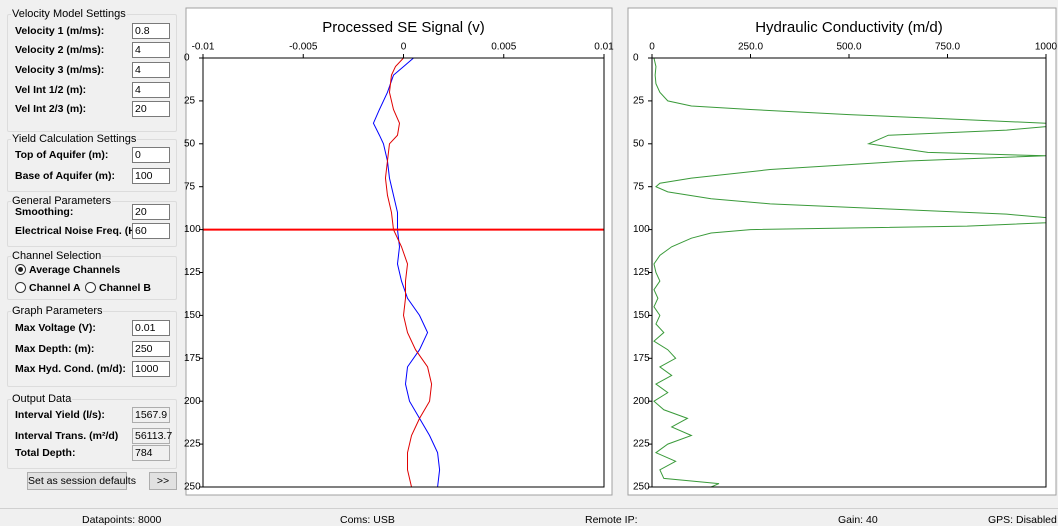 This screenshot has height=526, width=1058. What do you see at coordinates (151, 415) in the screenshot?
I see `text-input: 1567.9` at bounding box center [151, 415].